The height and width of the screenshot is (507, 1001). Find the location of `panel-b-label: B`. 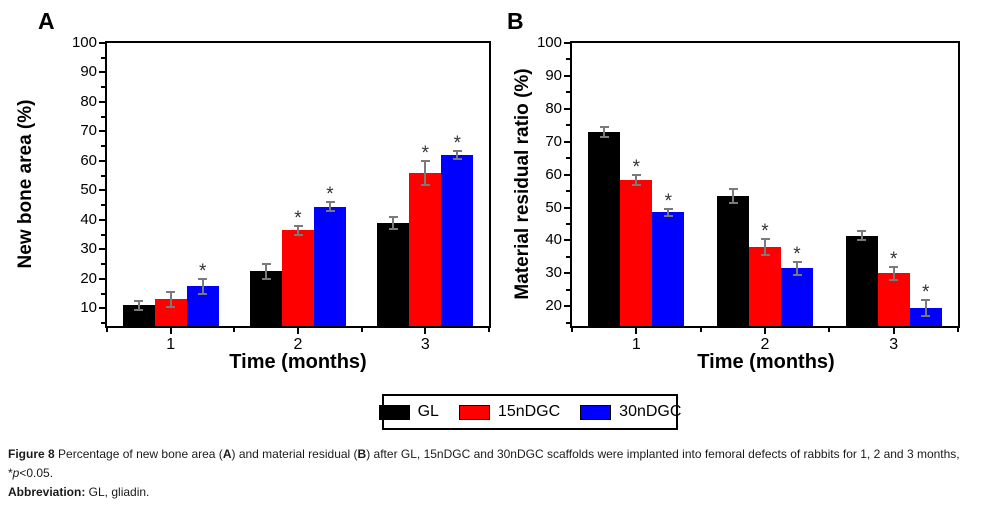

panel-b-label: B is located at coordinates (515, 21).